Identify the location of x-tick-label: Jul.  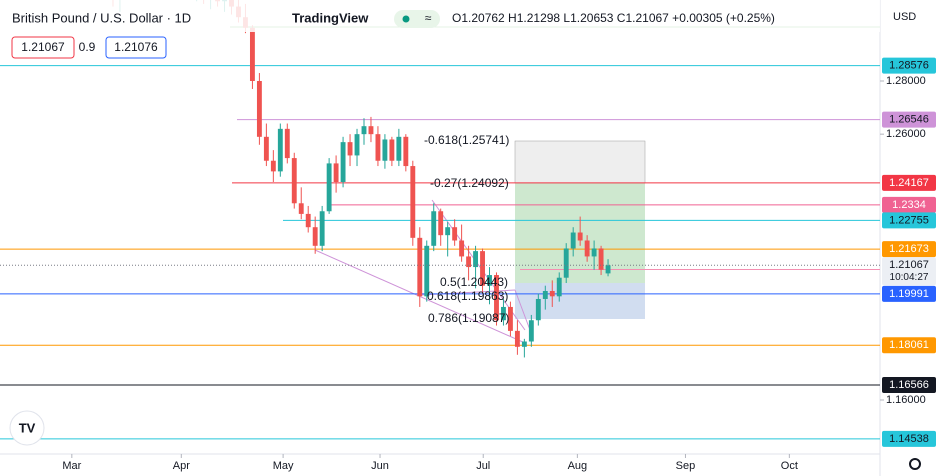
(483, 466).